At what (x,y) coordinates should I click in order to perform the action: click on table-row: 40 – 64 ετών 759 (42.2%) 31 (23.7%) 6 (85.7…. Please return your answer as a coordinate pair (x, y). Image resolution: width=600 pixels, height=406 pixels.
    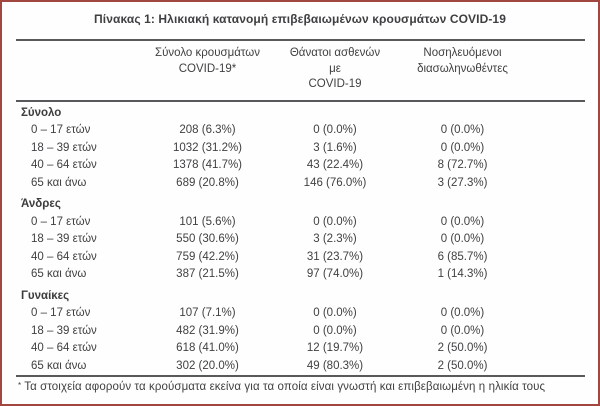
    Looking at the image, I should click on (300, 258).